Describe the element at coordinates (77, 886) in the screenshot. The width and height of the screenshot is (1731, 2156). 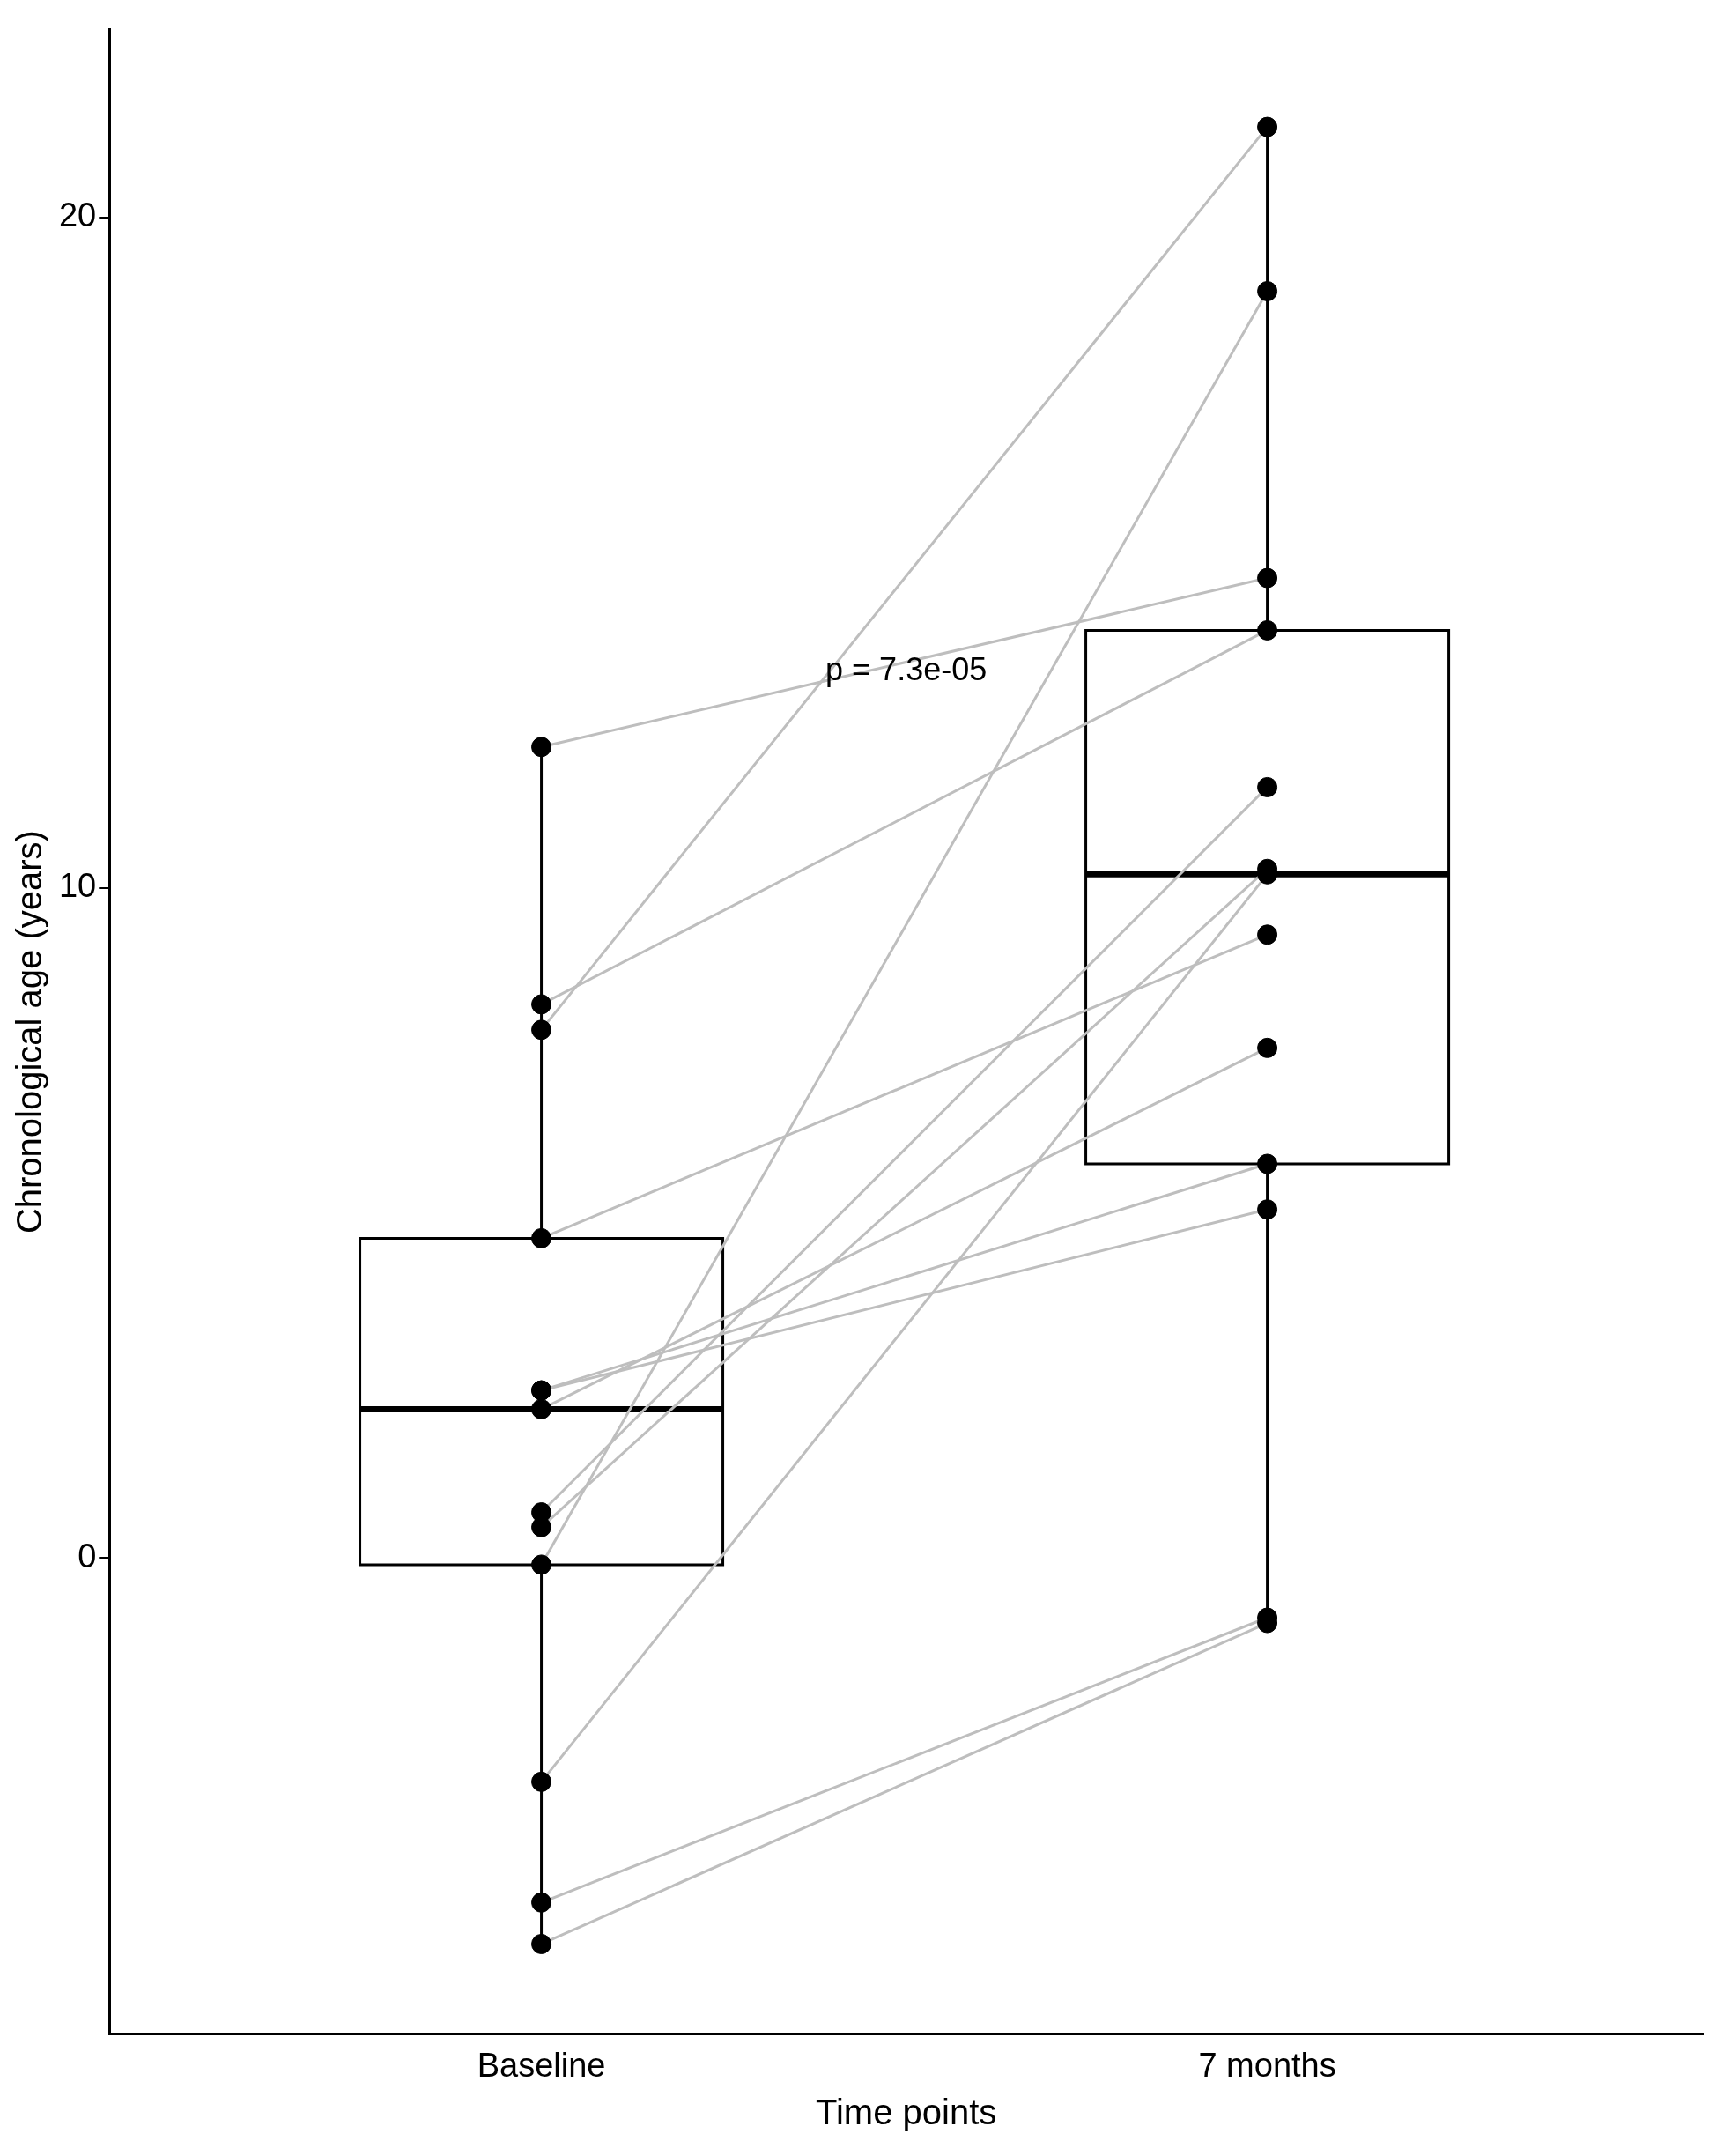
I see `y-tick-label: 10` at that location.